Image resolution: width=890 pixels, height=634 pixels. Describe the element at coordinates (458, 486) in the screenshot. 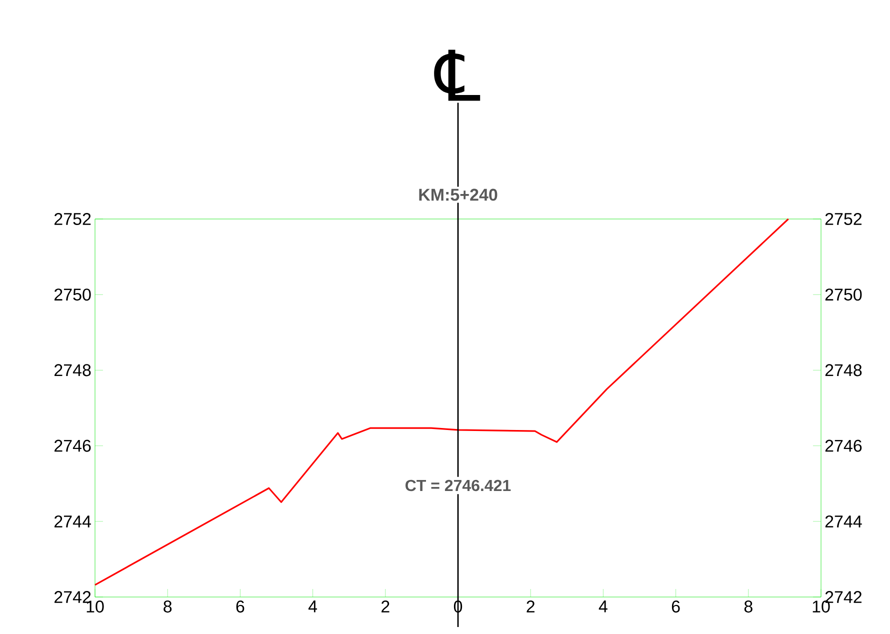

I see `annotation: CT = 2746.421` at that location.